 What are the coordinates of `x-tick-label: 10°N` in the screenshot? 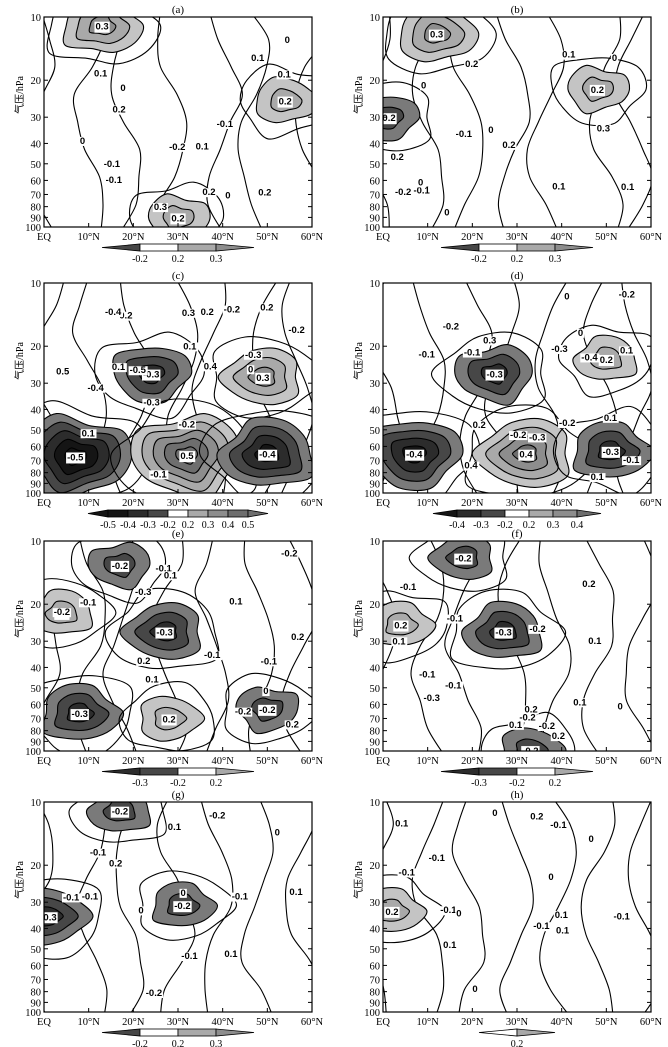 It's located at (89, 1022).